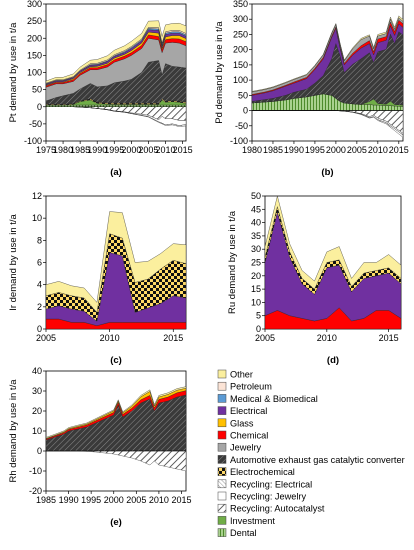 This screenshot has width=414, height=550. I want to click on y-axis-label: Pt demand by use in t/a, so click(13, 72).